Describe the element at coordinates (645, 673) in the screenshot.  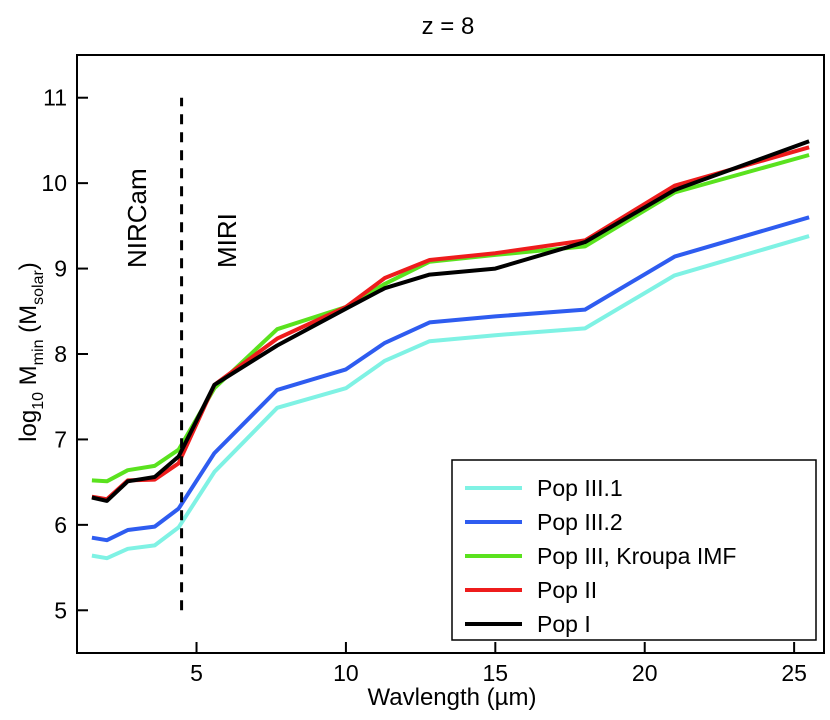
I see `x-tick-label: 20` at that location.